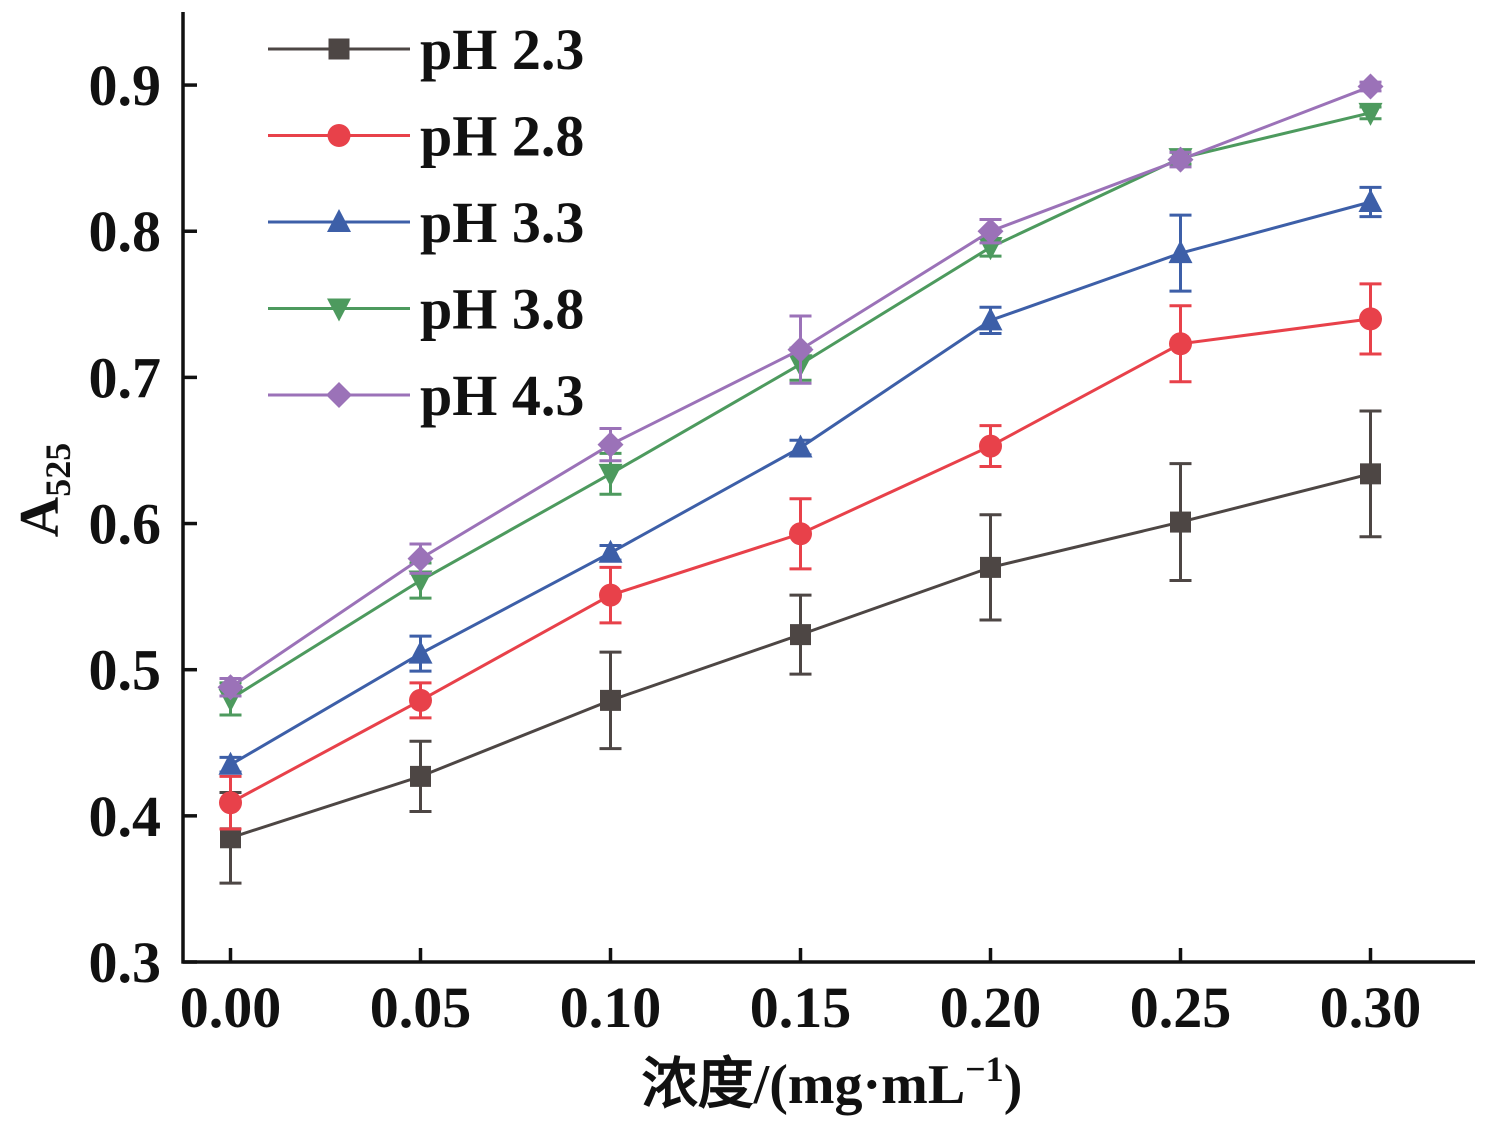 Image resolution: width=1492 pixels, height=1127 pixels. What do you see at coordinates (125, 85) in the screenshot?
I see `y-tick-label: 0.9` at bounding box center [125, 85].